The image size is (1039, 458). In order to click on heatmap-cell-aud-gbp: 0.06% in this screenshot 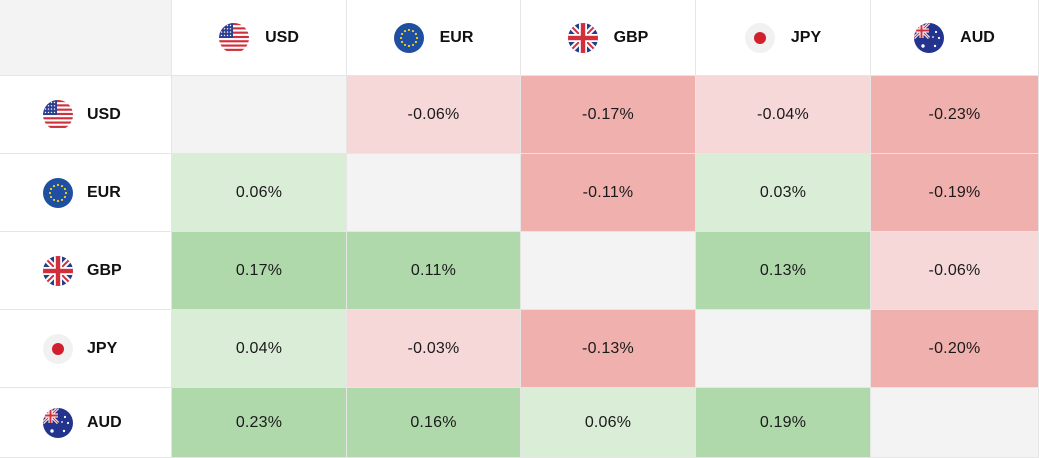, I will do `click(608, 423)`.